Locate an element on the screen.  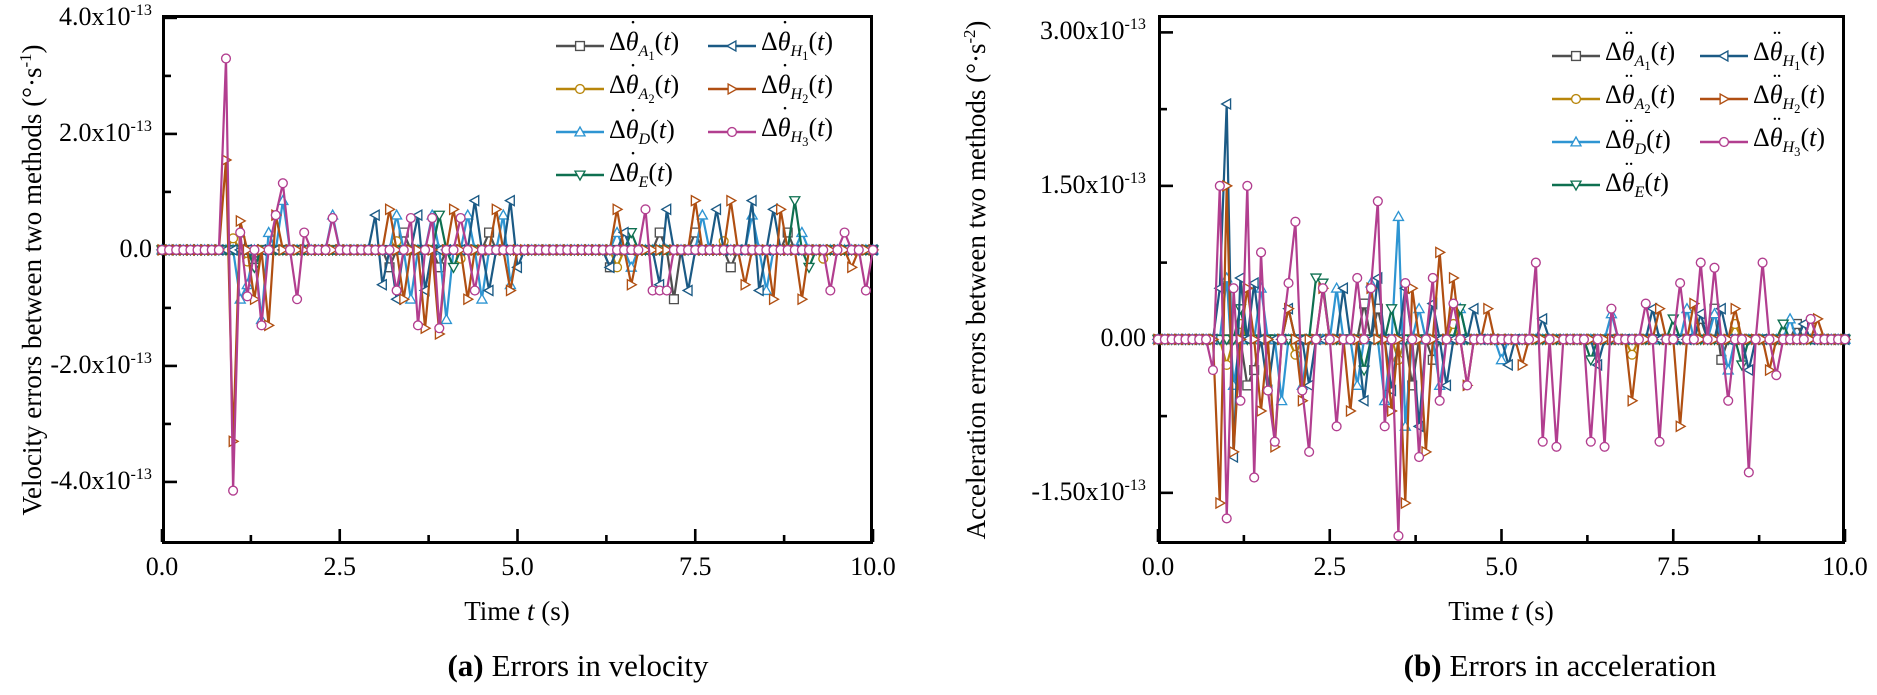
legend-label-H1: Δθ ¨ H1(t) is located at coordinates (1789, 50).